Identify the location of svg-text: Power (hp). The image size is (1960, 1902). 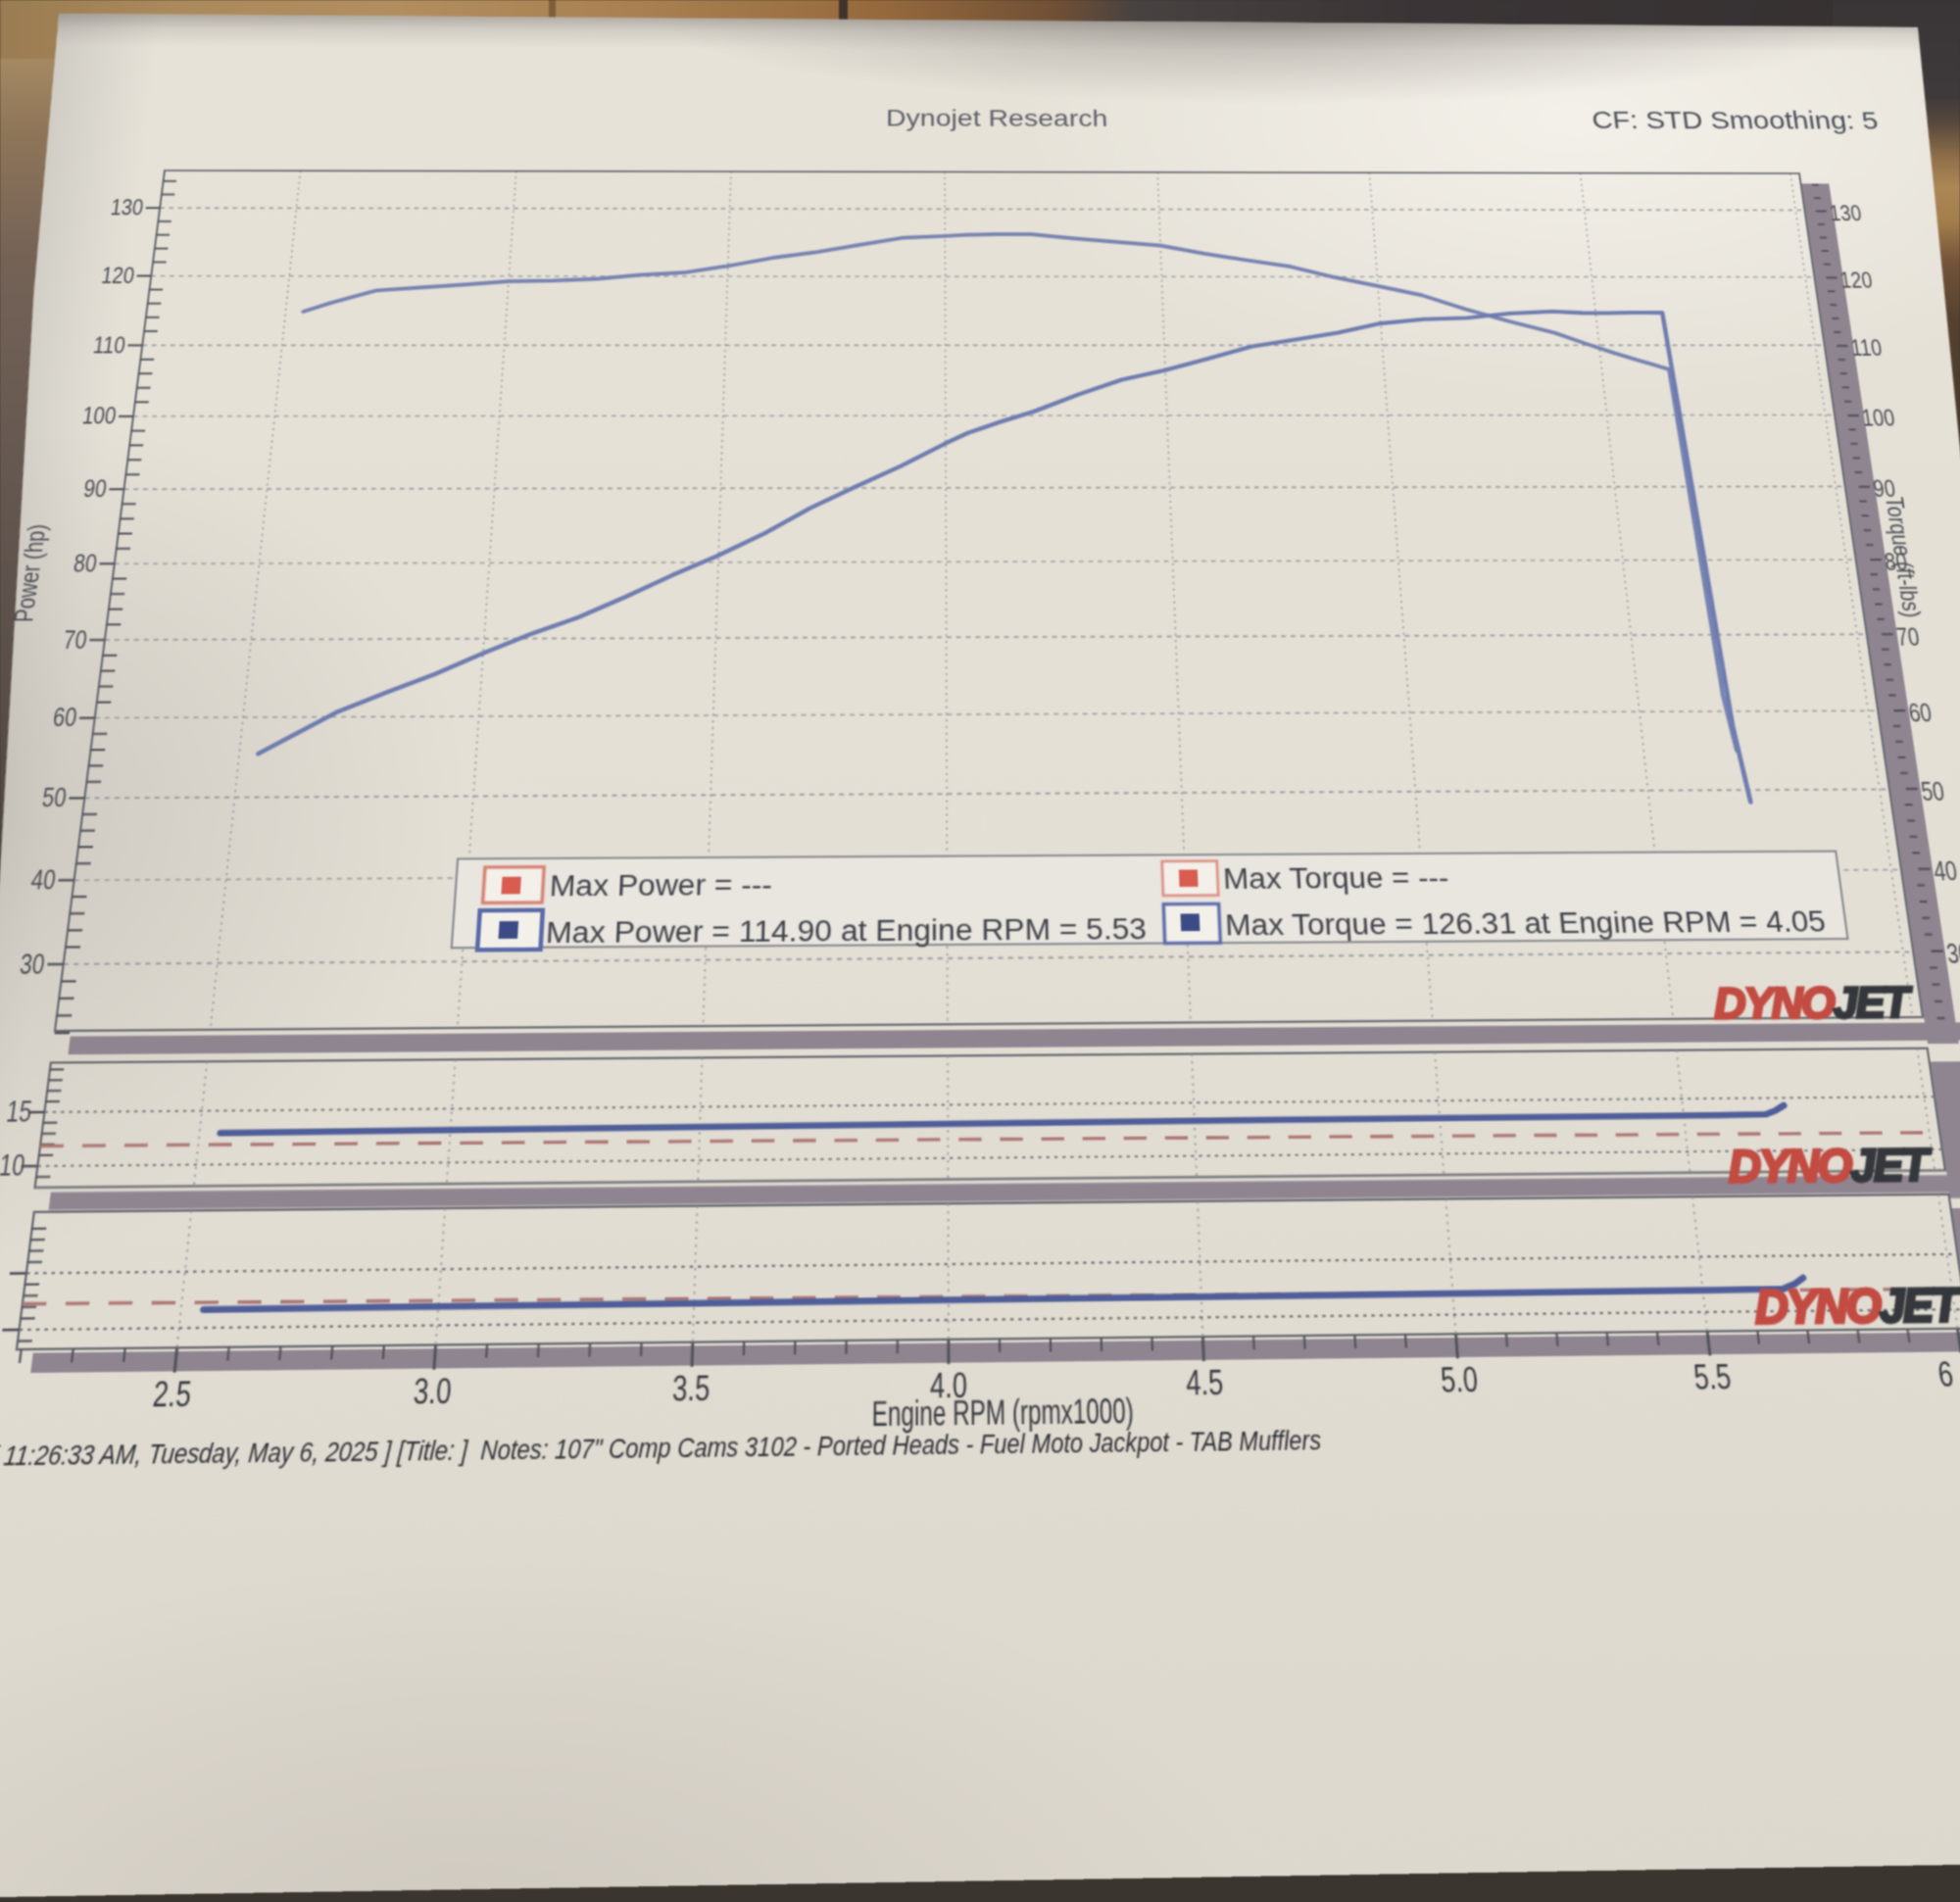
(31, 573).